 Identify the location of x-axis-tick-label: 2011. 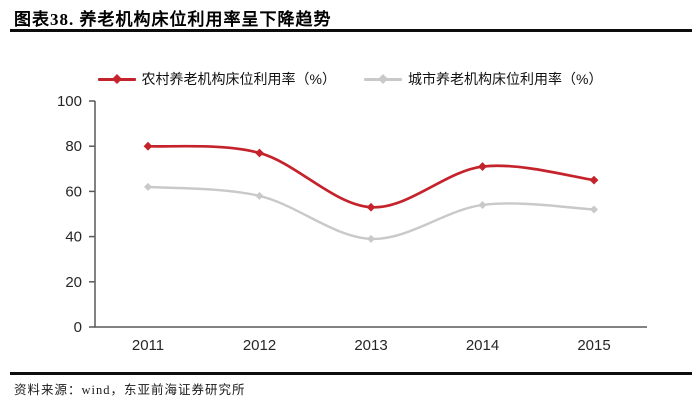
(148, 345).